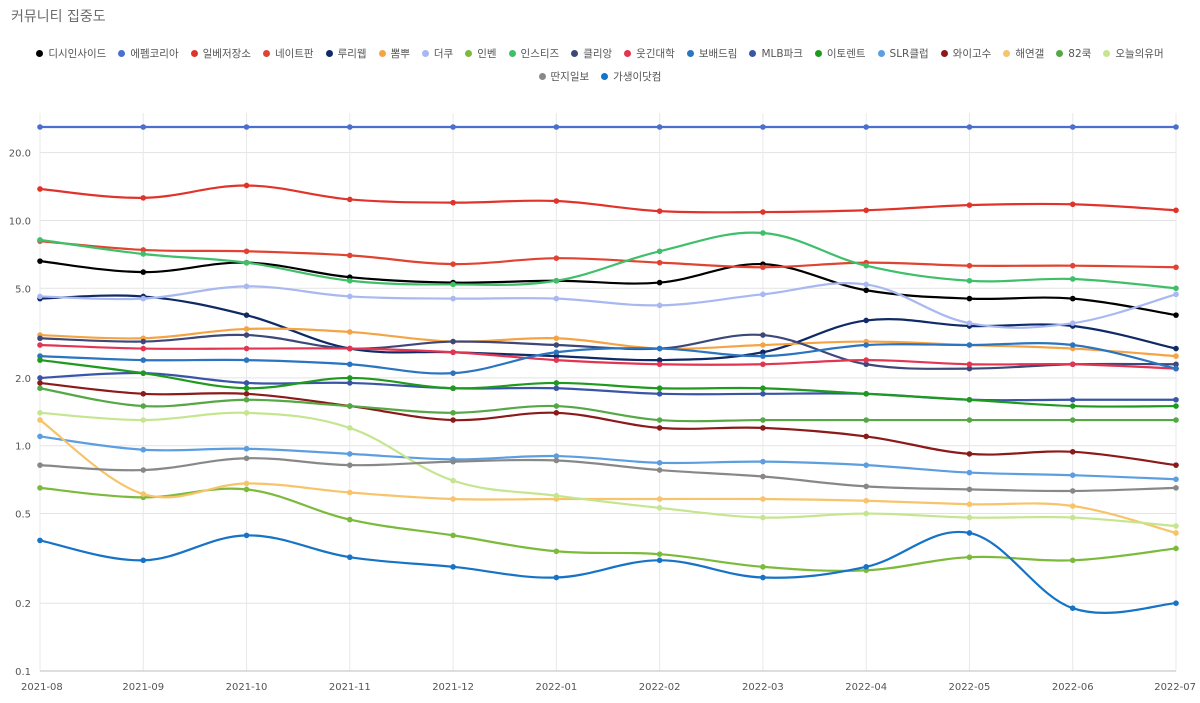 This screenshot has height=703, width=1200. I want to click on legend-label: 뽐뿌, so click(400, 53).